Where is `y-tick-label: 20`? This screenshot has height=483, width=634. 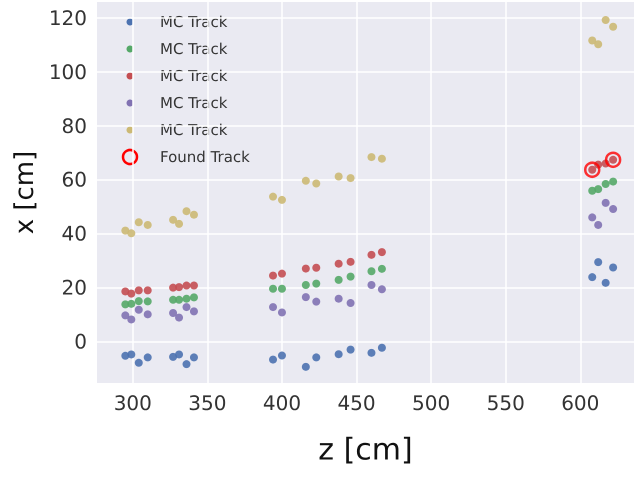
y-tick-label: 20 is located at coordinates (74, 287).